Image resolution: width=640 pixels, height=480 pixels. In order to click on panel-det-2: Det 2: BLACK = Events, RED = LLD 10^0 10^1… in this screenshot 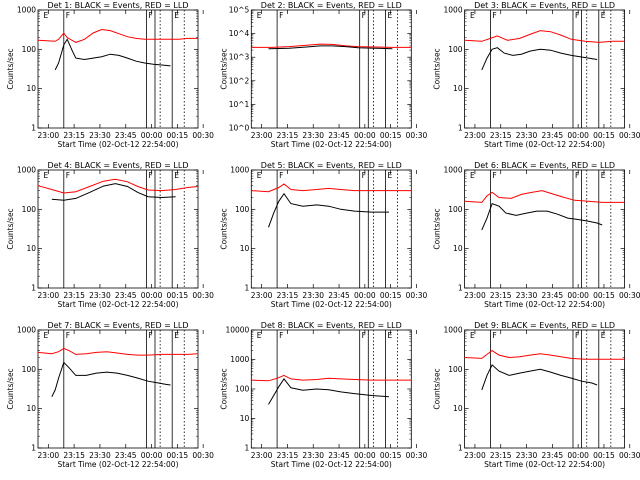, I will do `click(323, 75)`.